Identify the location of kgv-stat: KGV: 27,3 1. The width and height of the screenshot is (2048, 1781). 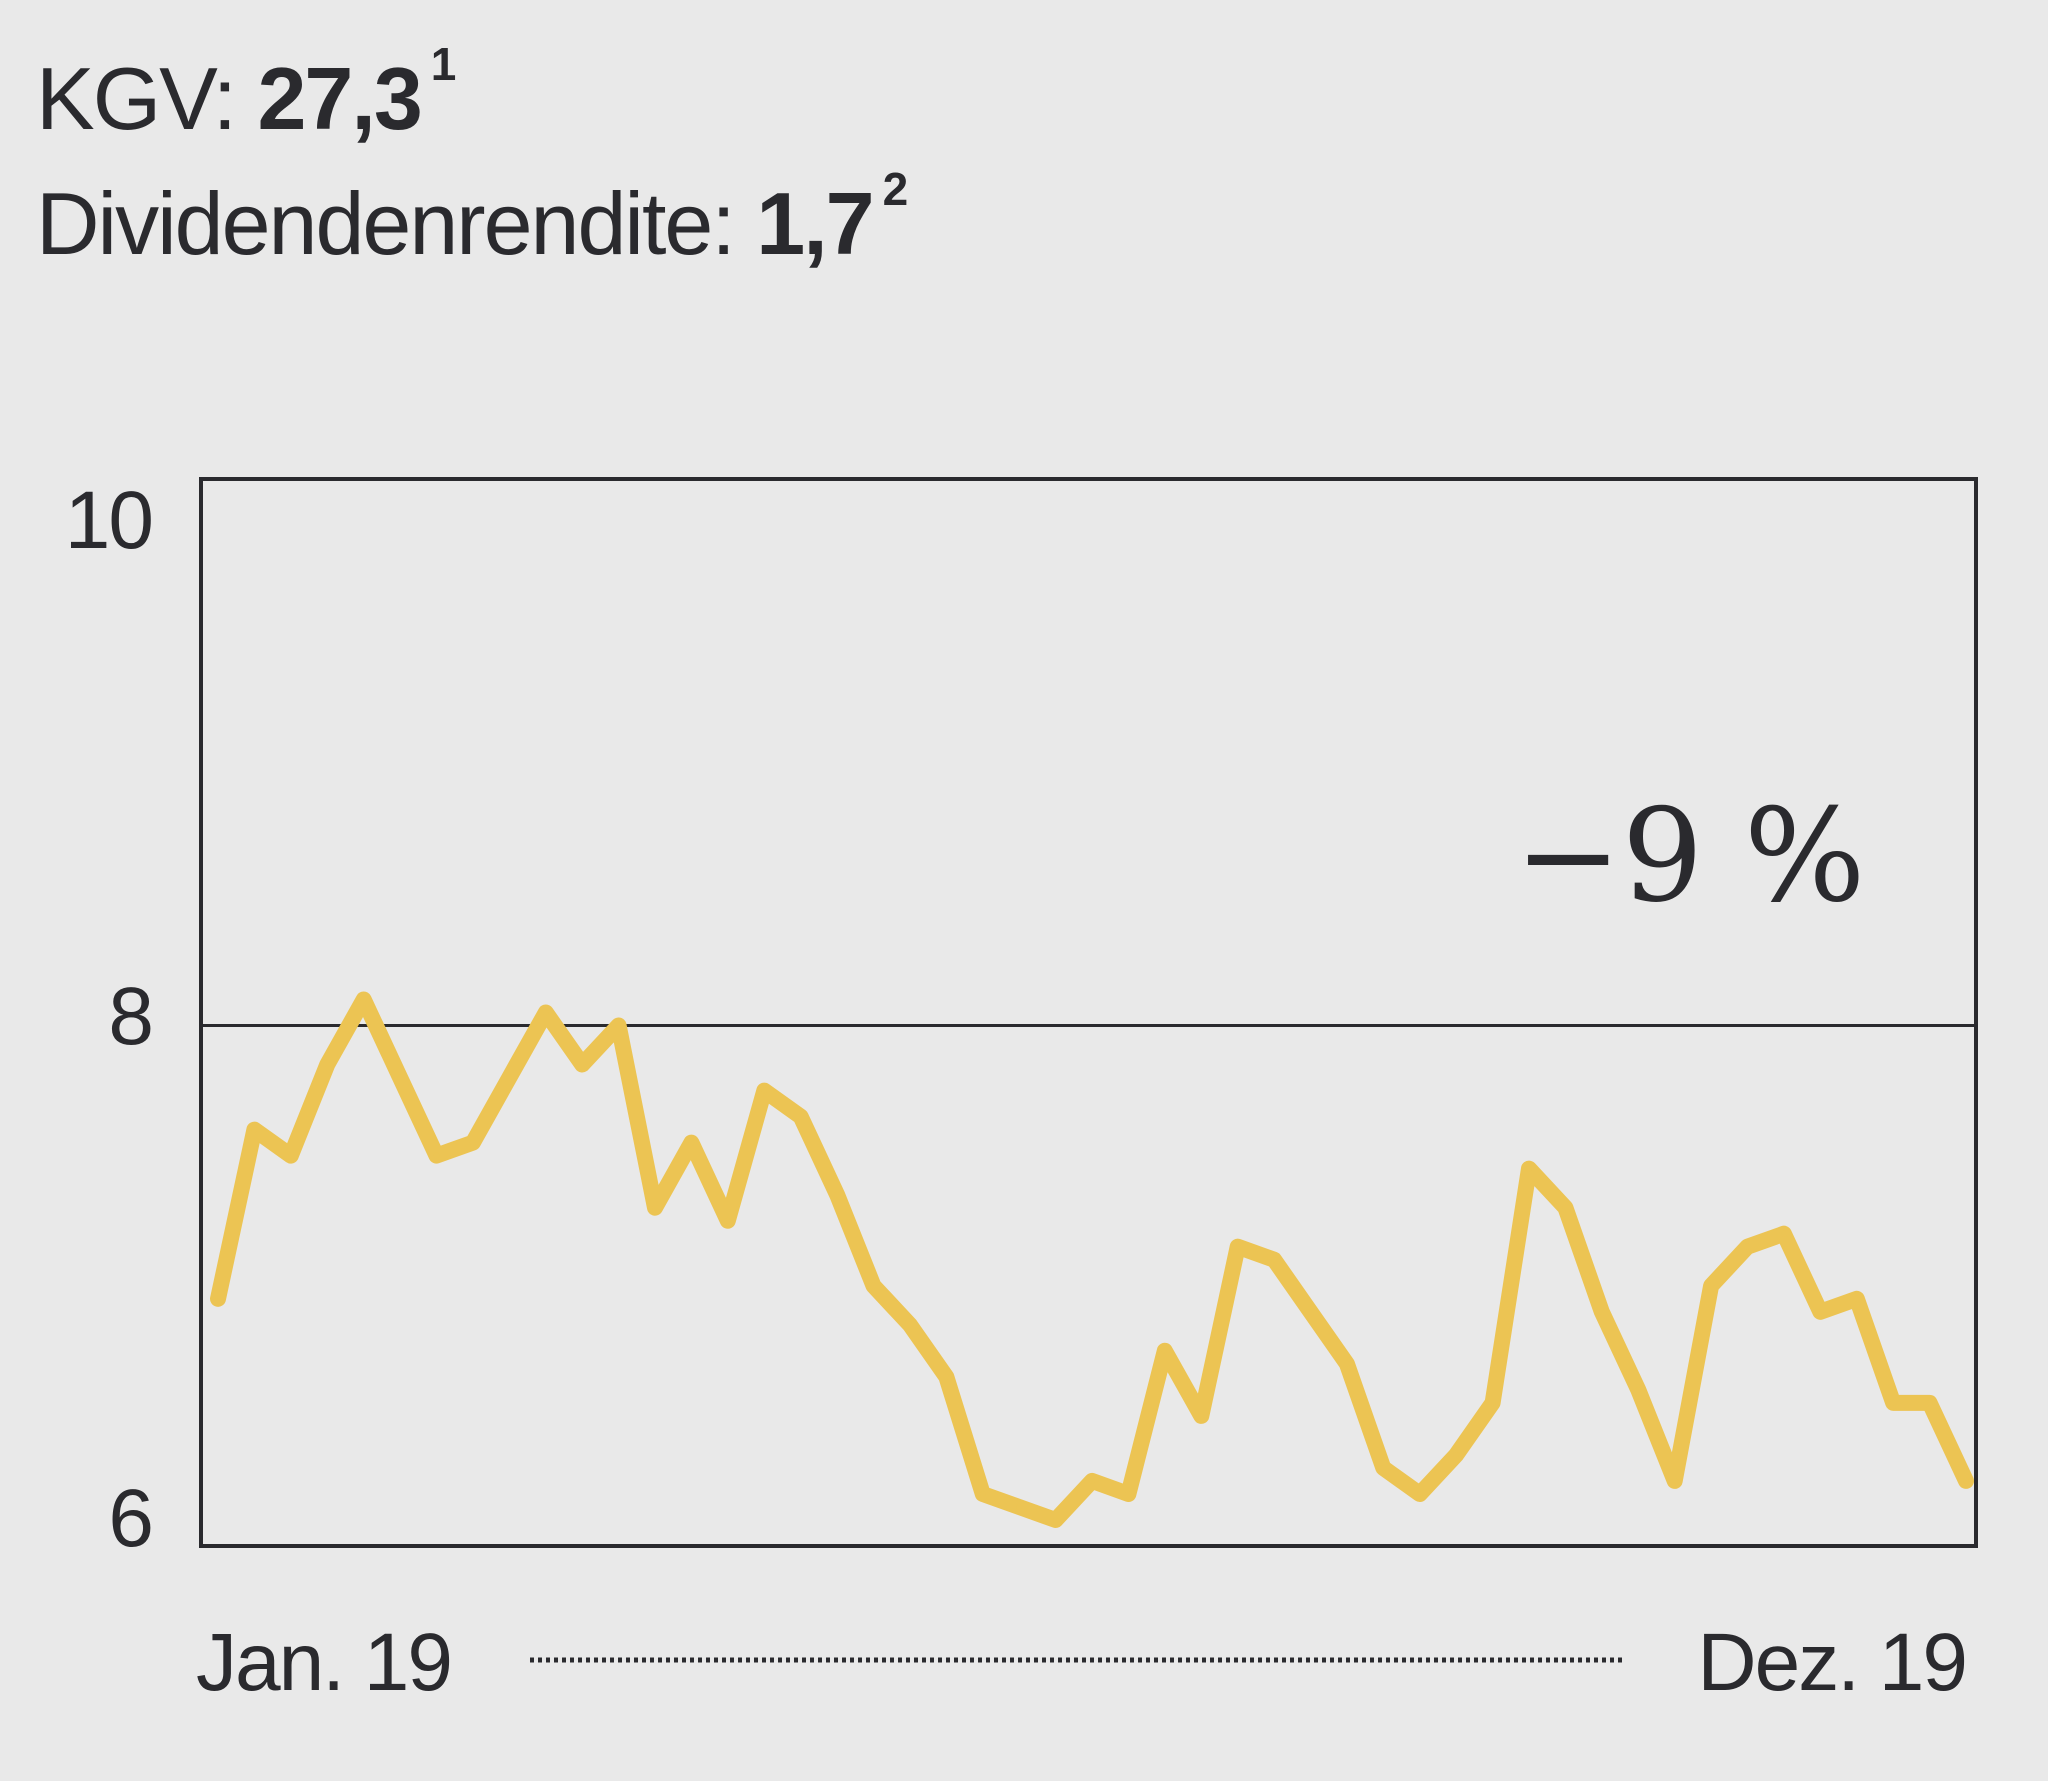
(246, 92).